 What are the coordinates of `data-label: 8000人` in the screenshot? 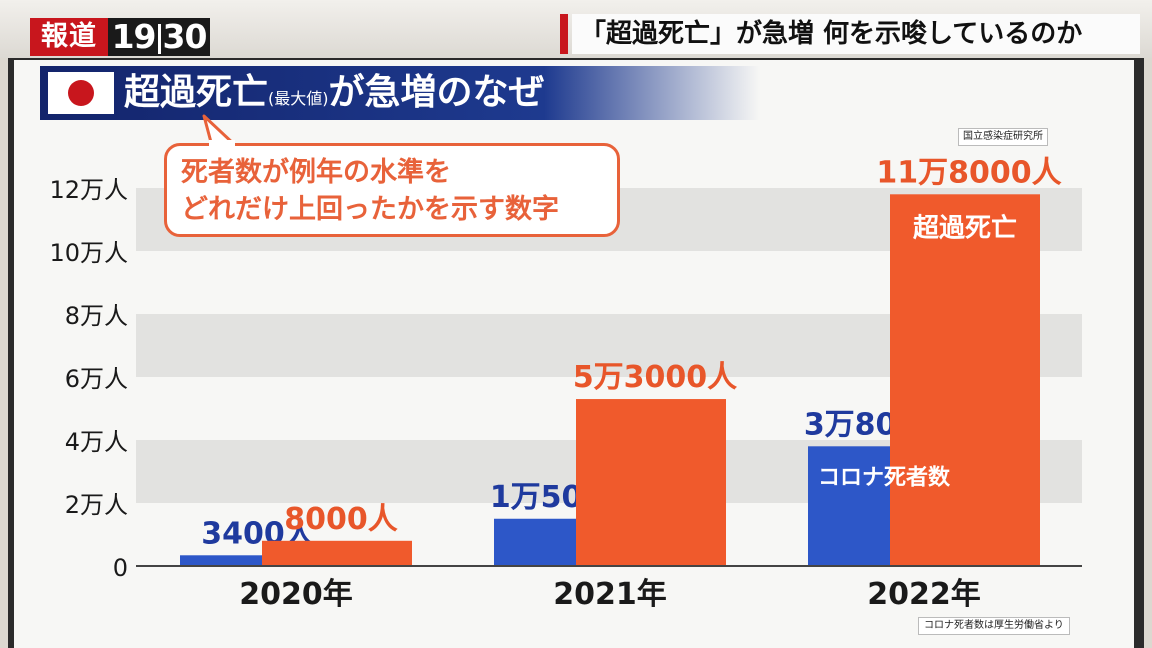 It's located at (341, 519).